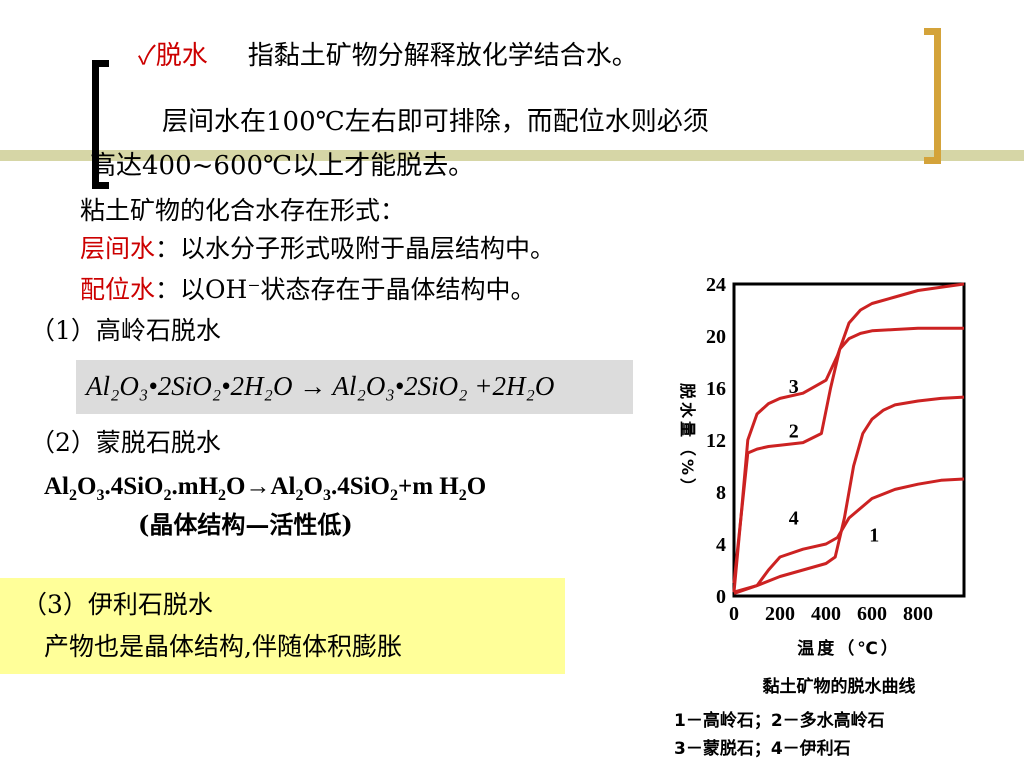 The width and height of the screenshot is (1024, 768). I want to click on series-label-1: 1, so click(874, 535).